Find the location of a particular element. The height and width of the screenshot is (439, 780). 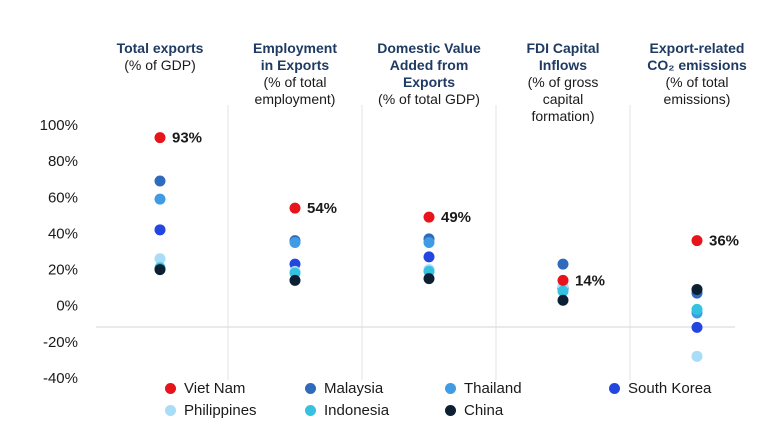

legend-item: China is located at coordinates (474, 410).